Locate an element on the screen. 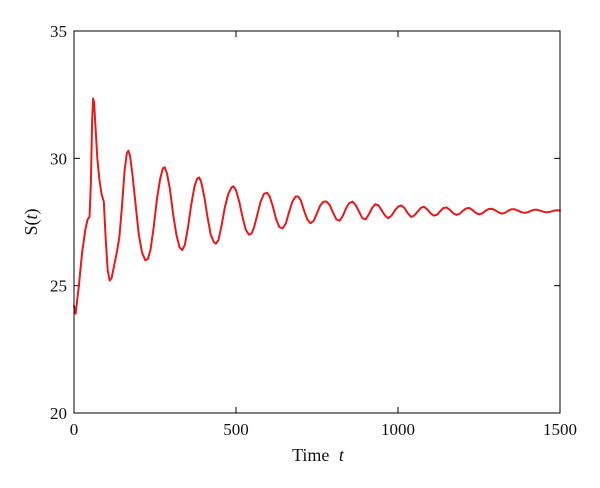 This screenshot has height=488, width=600. x-axis-title: Time t is located at coordinates (318, 455).